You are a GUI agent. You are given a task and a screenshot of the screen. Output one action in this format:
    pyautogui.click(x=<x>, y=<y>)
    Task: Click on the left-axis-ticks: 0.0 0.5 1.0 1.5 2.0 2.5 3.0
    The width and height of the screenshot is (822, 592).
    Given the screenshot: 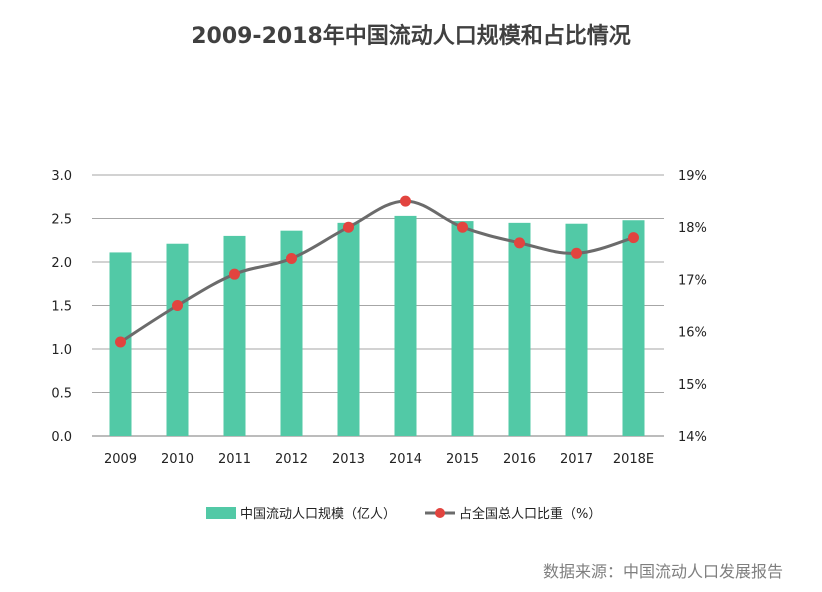 What is the action you would take?
    pyautogui.click(x=61, y=307)
    